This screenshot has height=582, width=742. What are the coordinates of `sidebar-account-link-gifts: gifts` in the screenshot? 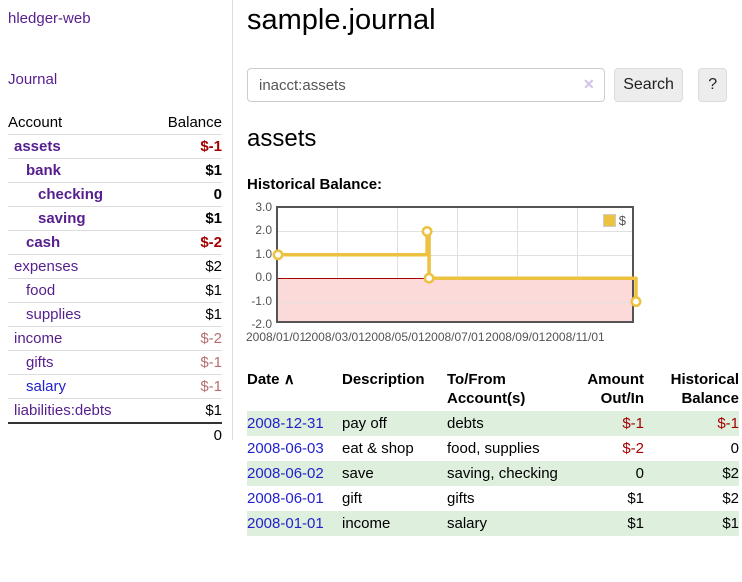 It's located at (40, 362).